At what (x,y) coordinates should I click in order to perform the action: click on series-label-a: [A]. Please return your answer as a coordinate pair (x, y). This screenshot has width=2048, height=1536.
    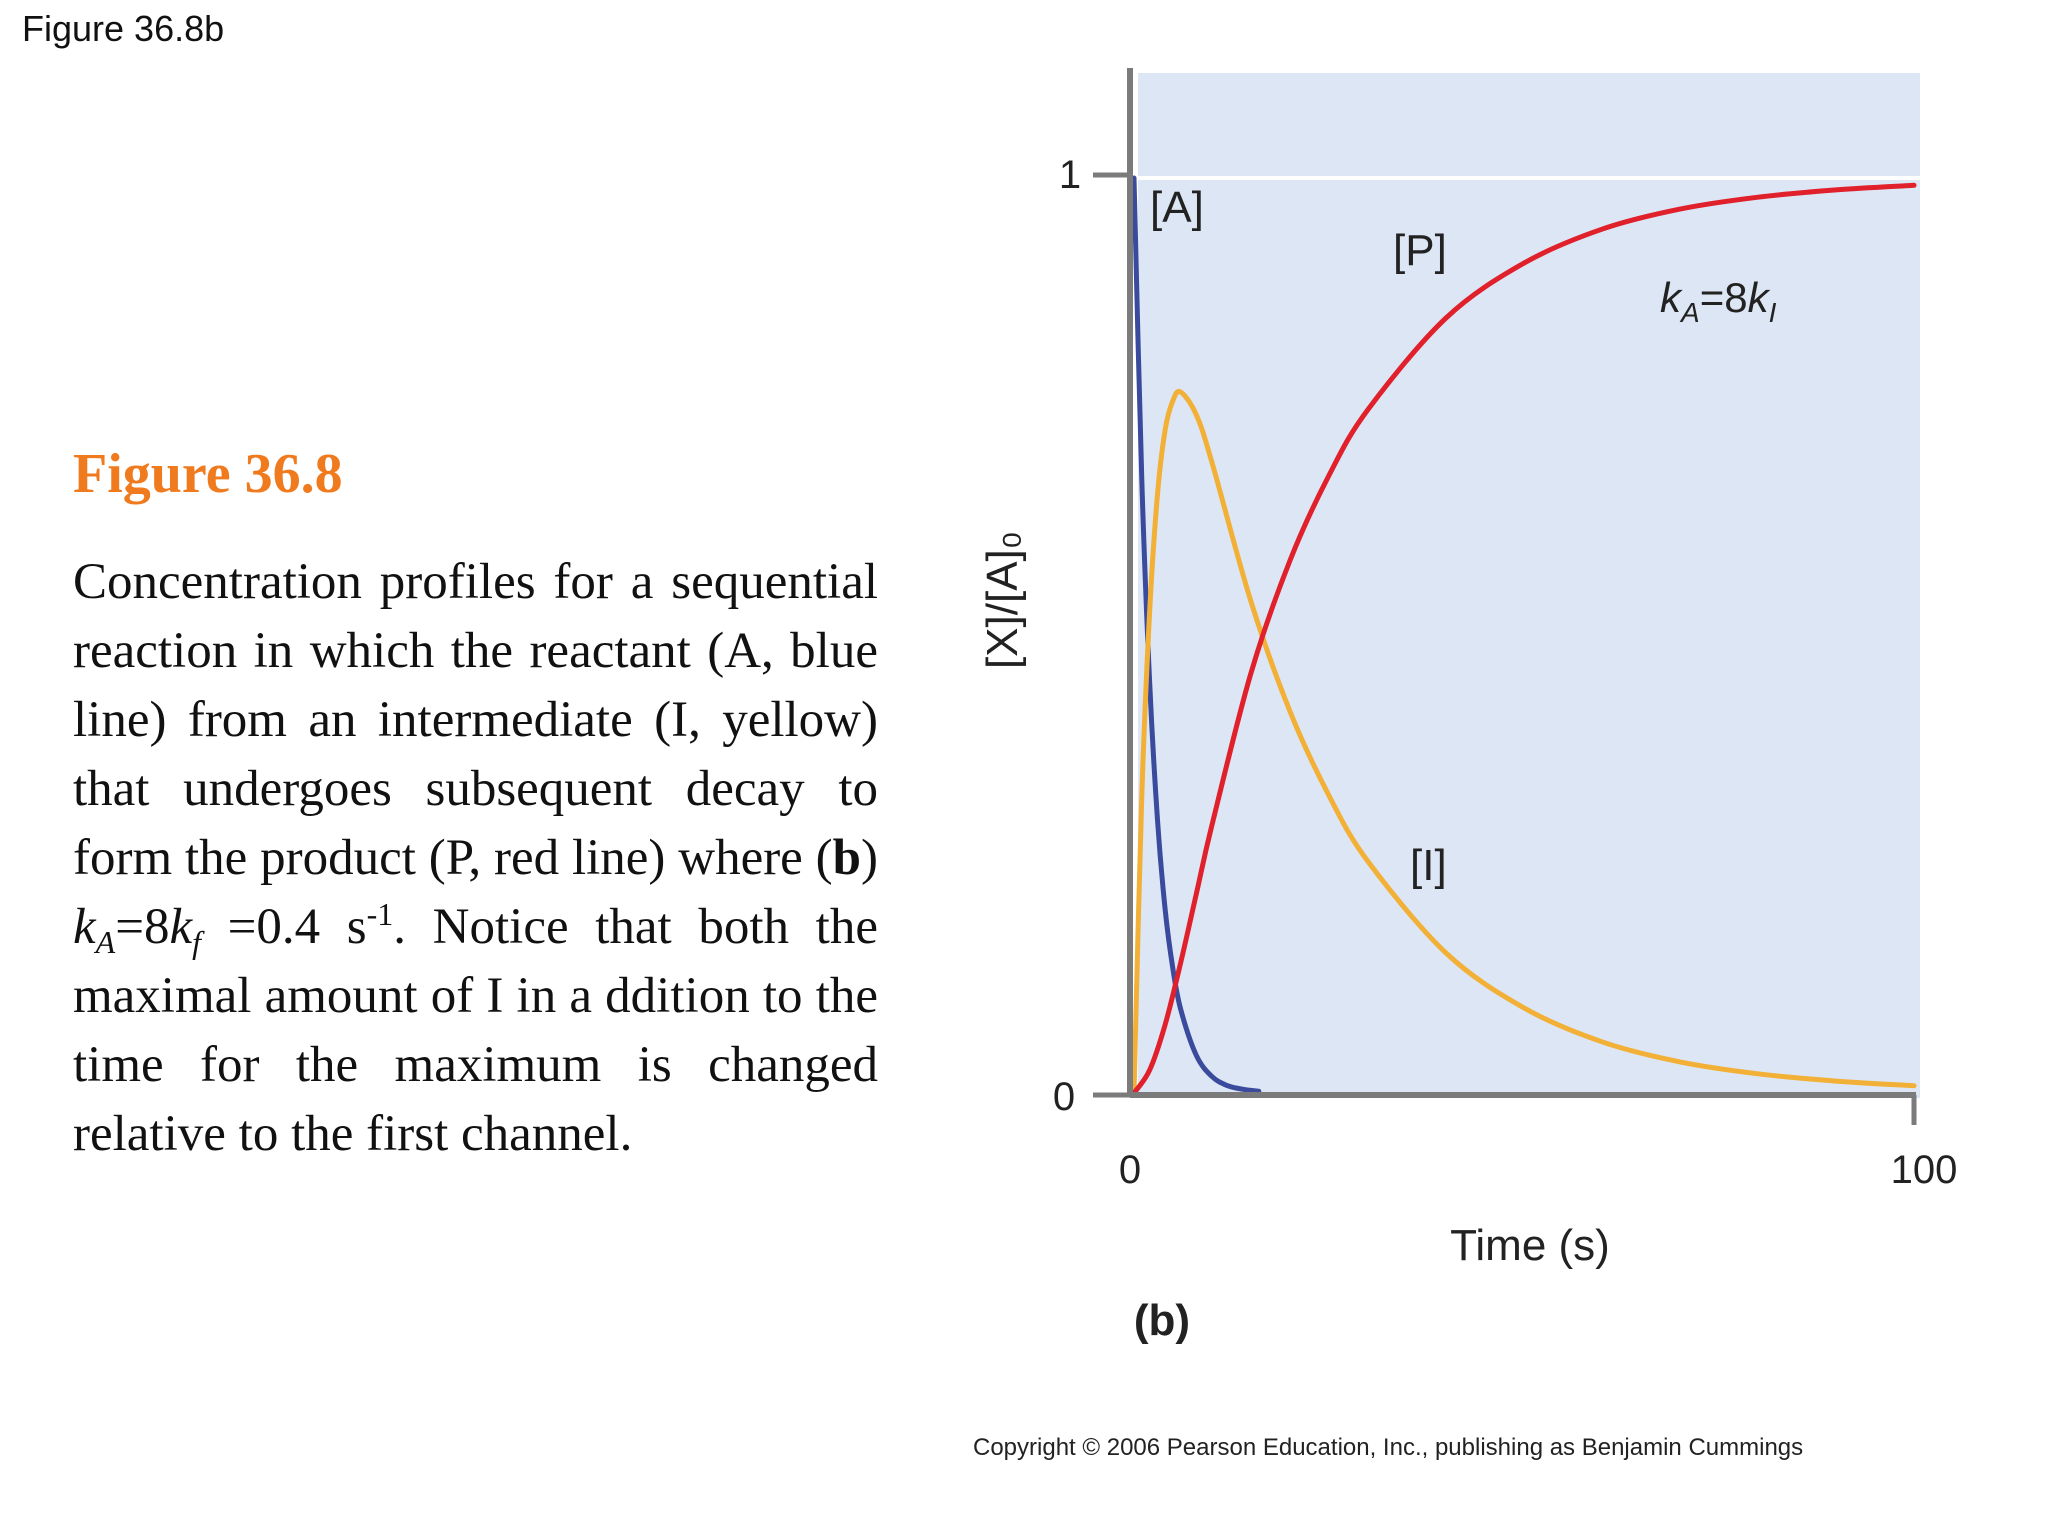
    Looking at the image, I should click on (1177, 207).